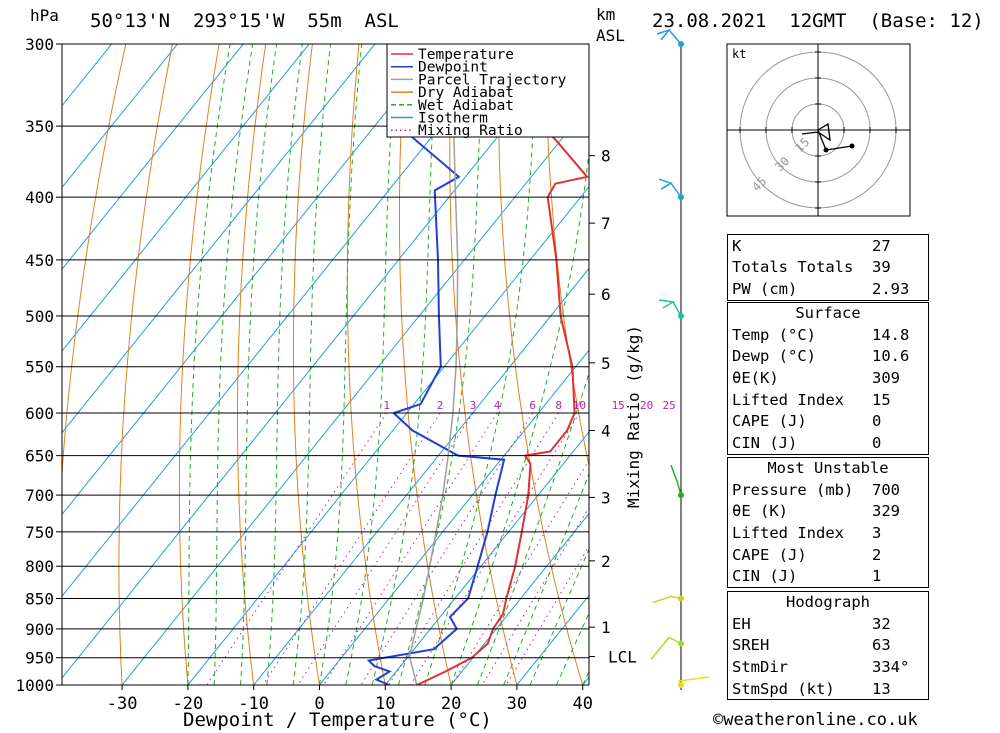 The width and height of the screenshot is (1000, 733). What do you see at coordinates (39, 495) in the screenshot?
I see `pressure-tick-label: 700` at bounding box center [39, 495].